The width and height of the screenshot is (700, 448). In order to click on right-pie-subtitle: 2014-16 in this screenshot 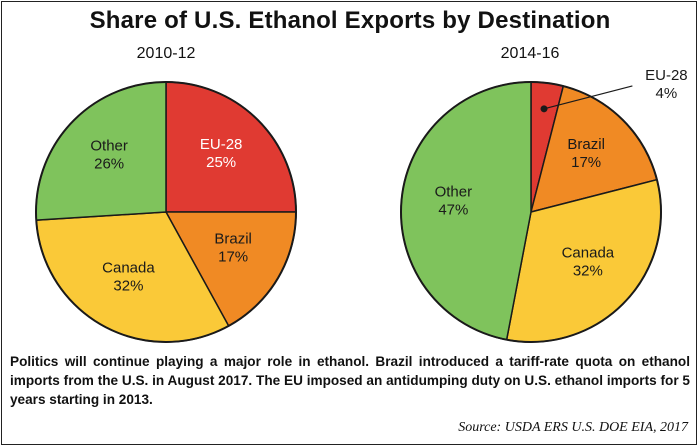, I will do `click(530, 53)`.